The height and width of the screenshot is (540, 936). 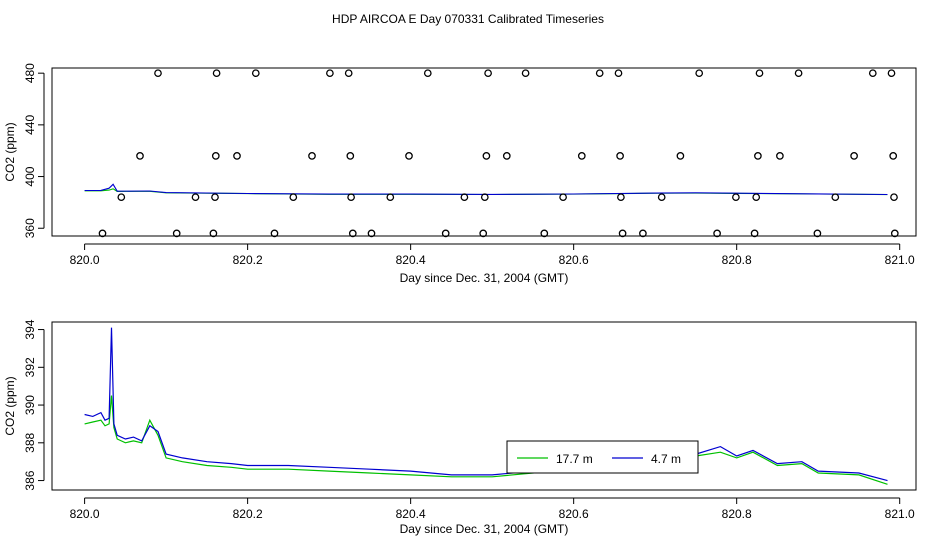 I want to click on y-tick-label: 392, so click(x=30, y=367).